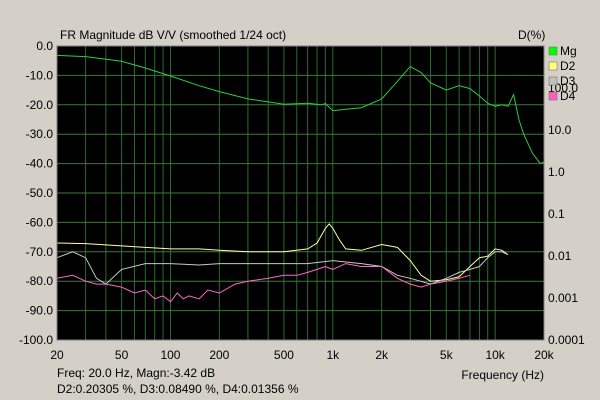 This screenshot has width=600, height=400. What do you see at coordinates (173, 35) in the screenshot?
I see `chart-title: FR Magnitude dB V/V (smoothed 1/24 oct)` at bounding box center [173, 35].